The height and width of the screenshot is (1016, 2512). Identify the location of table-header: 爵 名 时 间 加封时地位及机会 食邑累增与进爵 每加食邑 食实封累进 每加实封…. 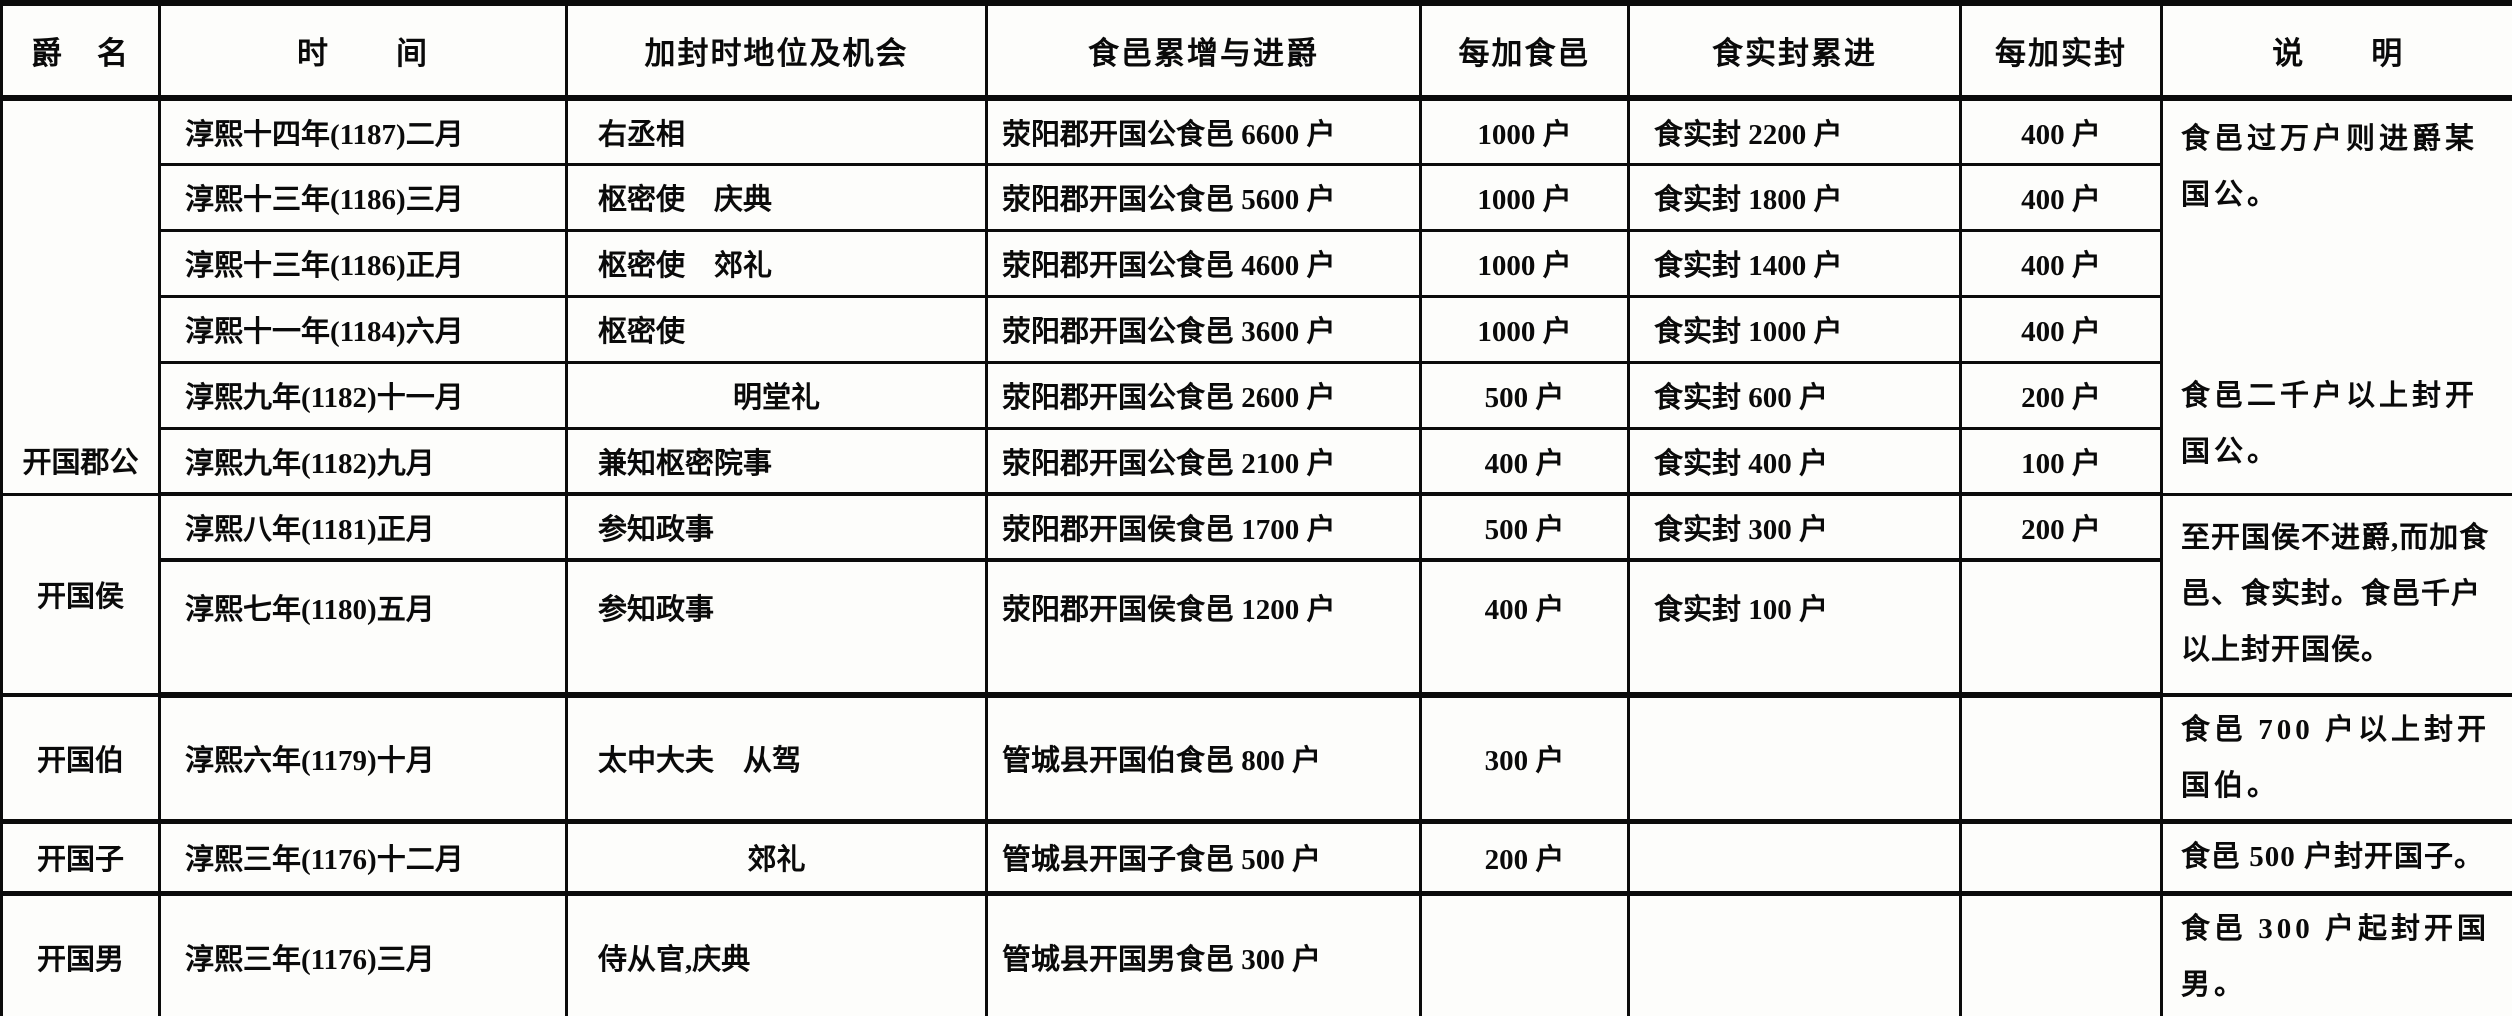
(1256, 50).